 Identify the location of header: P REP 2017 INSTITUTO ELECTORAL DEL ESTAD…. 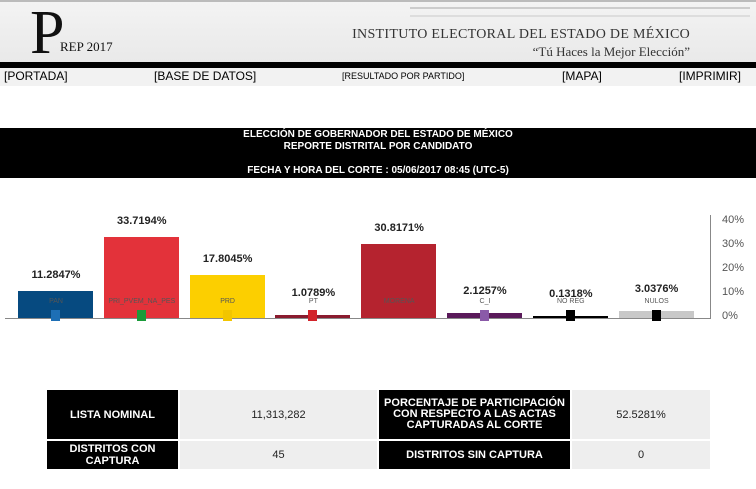
(378, 33).